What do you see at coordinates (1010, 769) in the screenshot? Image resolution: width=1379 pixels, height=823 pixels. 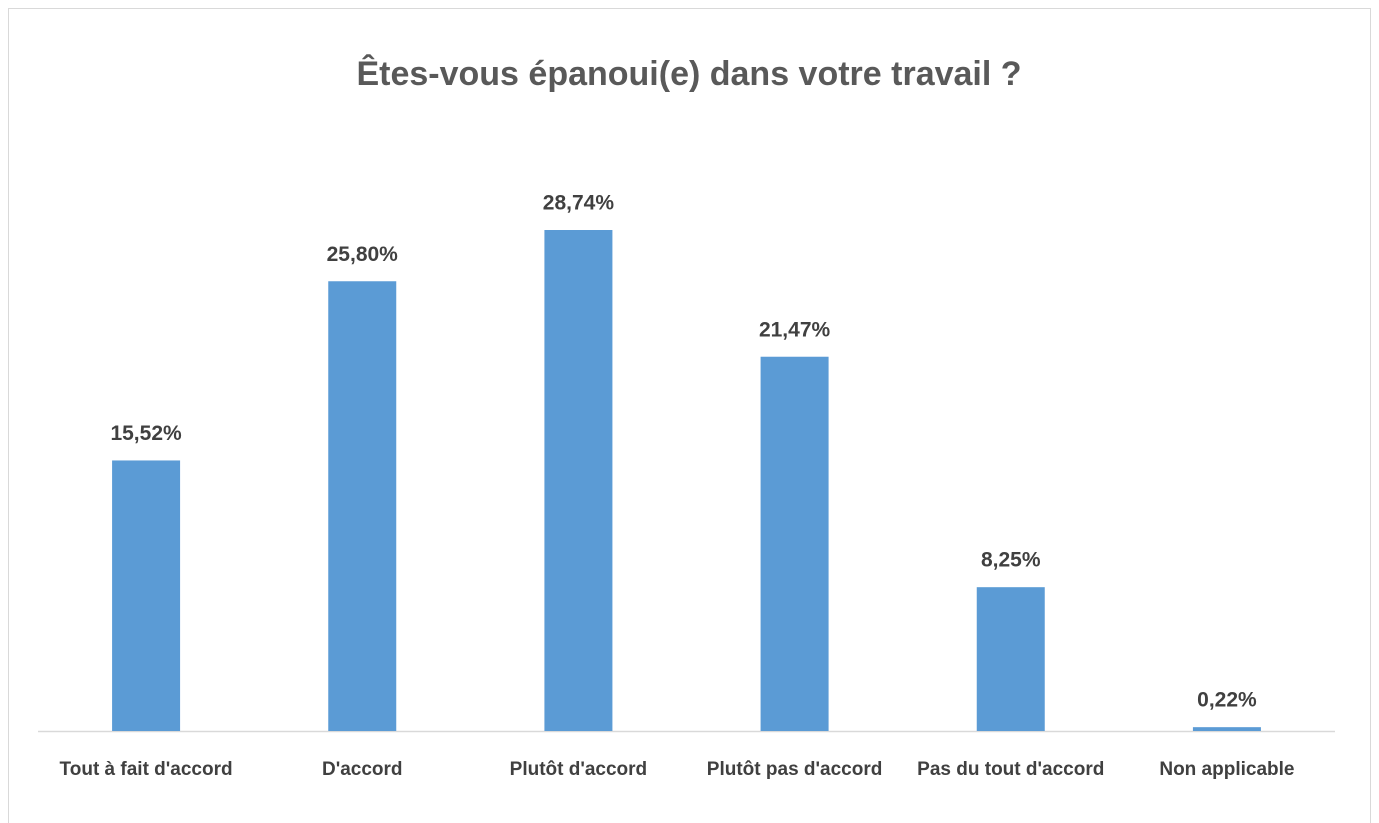 I see `x-tick-label: Pas du tout d'accord` at bounding box center [1010, 769].